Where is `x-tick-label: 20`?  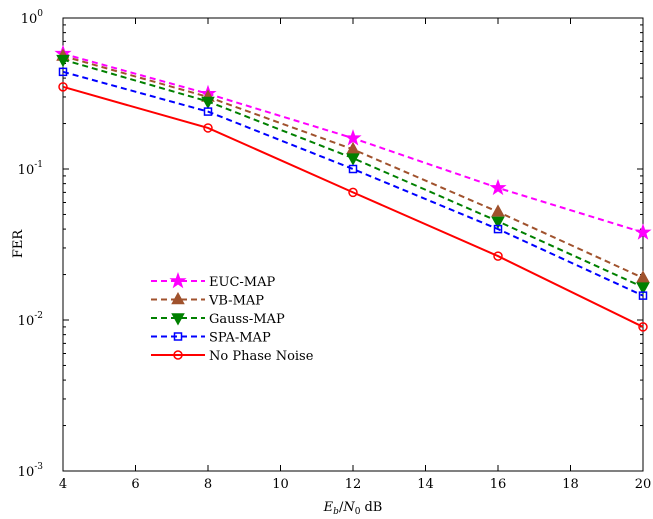 x-tick-label: 20 is located at coordinates (643, 484).